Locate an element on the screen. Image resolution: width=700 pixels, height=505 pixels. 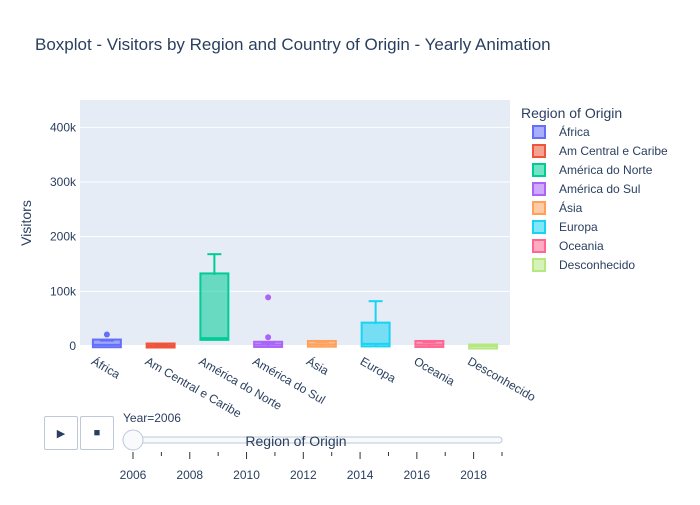
y-tick-label: 100k is located at coordinates (63, 291).